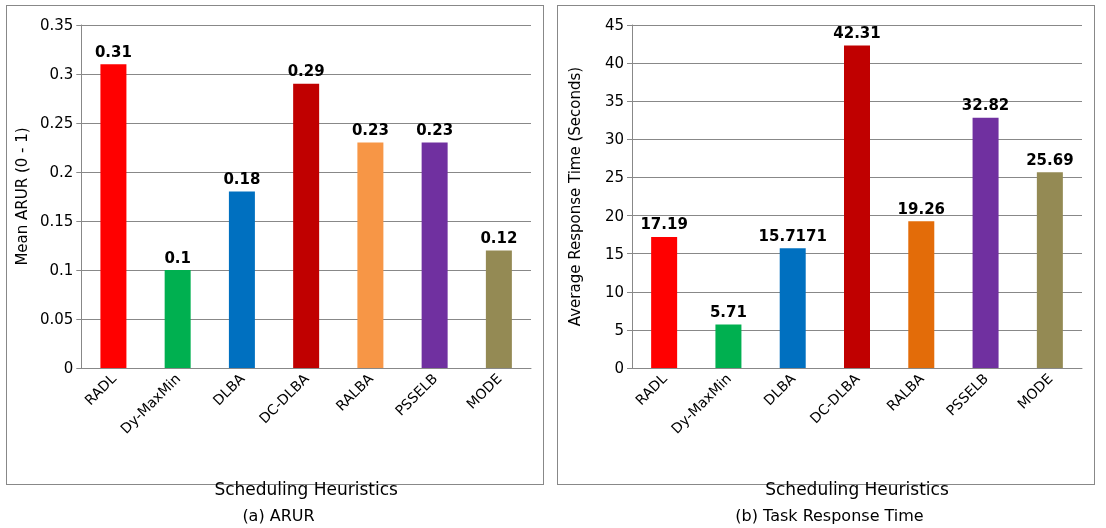  I want to click on y-axis-title: Average Response Time (Seconds), so click(574, 196).